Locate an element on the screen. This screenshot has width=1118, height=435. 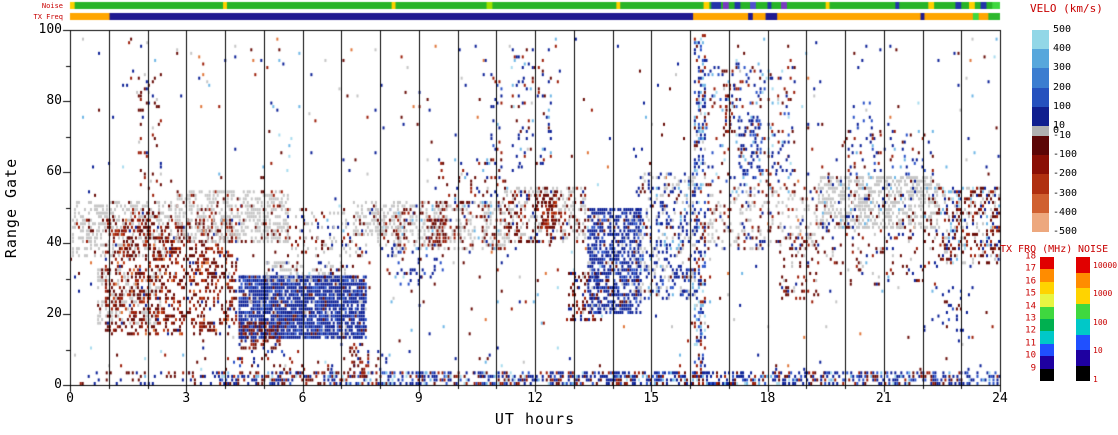
velocity-colorbar is located at coordinates (1040, 131).